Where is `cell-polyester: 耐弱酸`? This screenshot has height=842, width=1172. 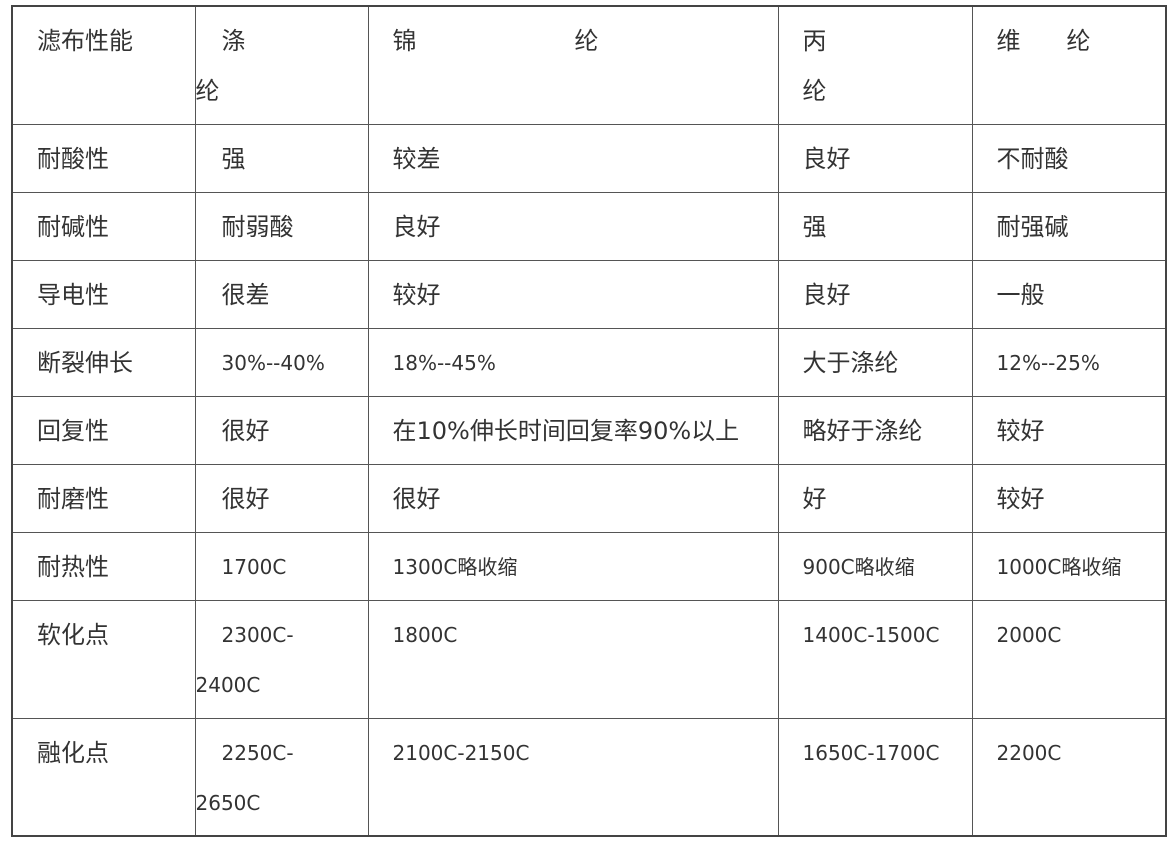 cell-polyester: 耐弱酸 is located at coordinates (281, 226).